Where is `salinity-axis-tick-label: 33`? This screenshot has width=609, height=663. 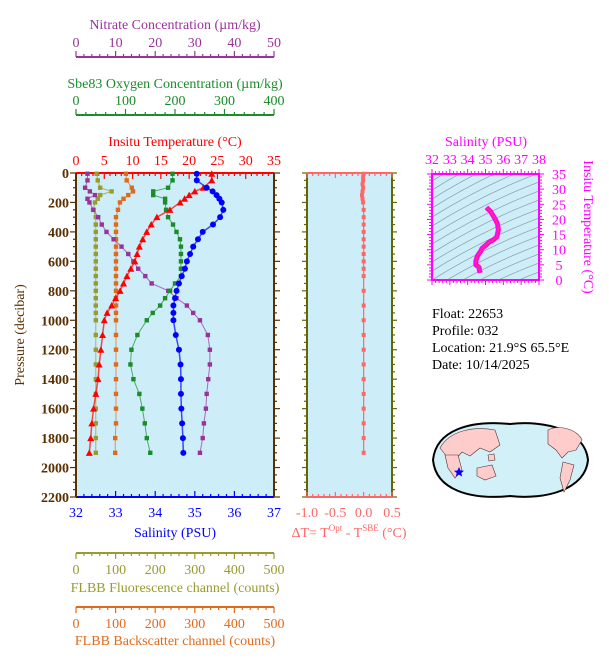 salinity-axis-tick-label: 33 is located at coordinates (116, 513).